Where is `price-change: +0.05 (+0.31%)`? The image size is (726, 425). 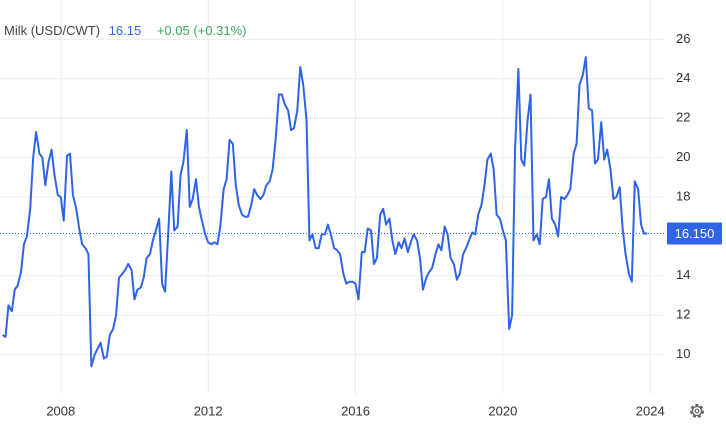
price-change: +0.05 (+0.31%) is located at coordinates (202, 30).